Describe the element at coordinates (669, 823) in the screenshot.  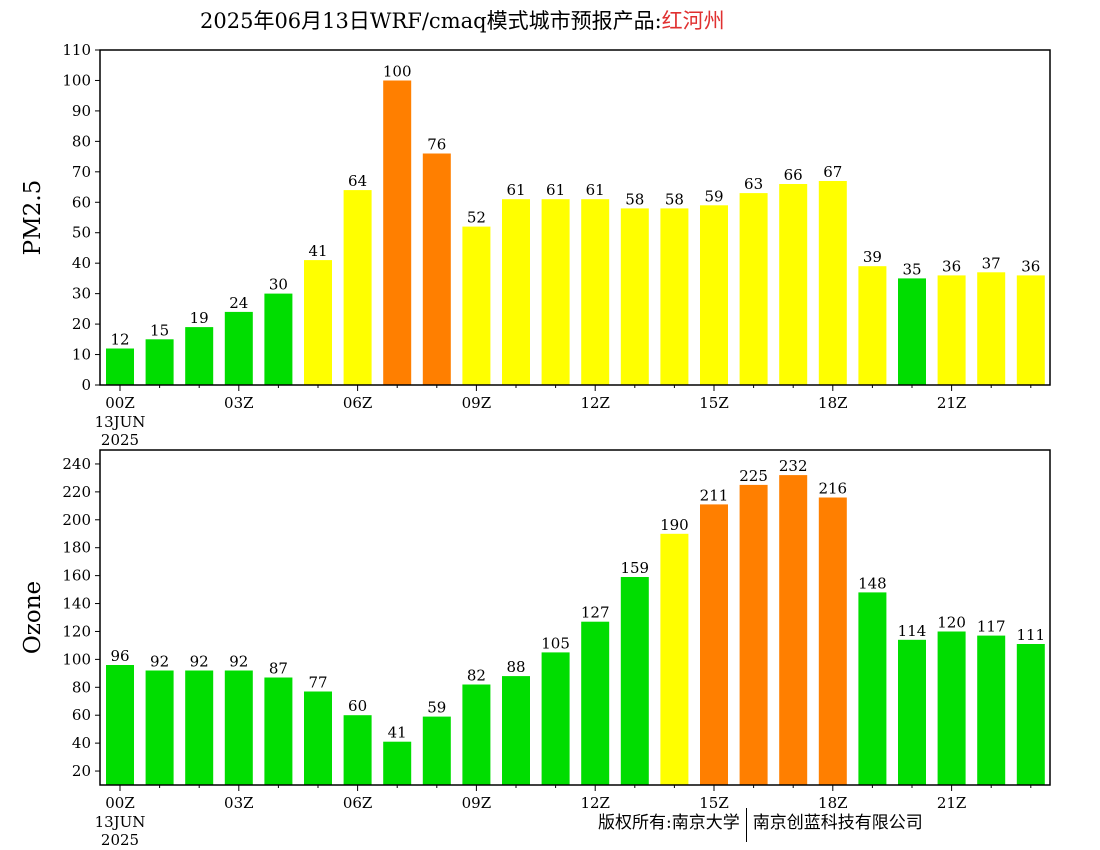
I see `copyright-left: 版权所有:南京大学` at that location.